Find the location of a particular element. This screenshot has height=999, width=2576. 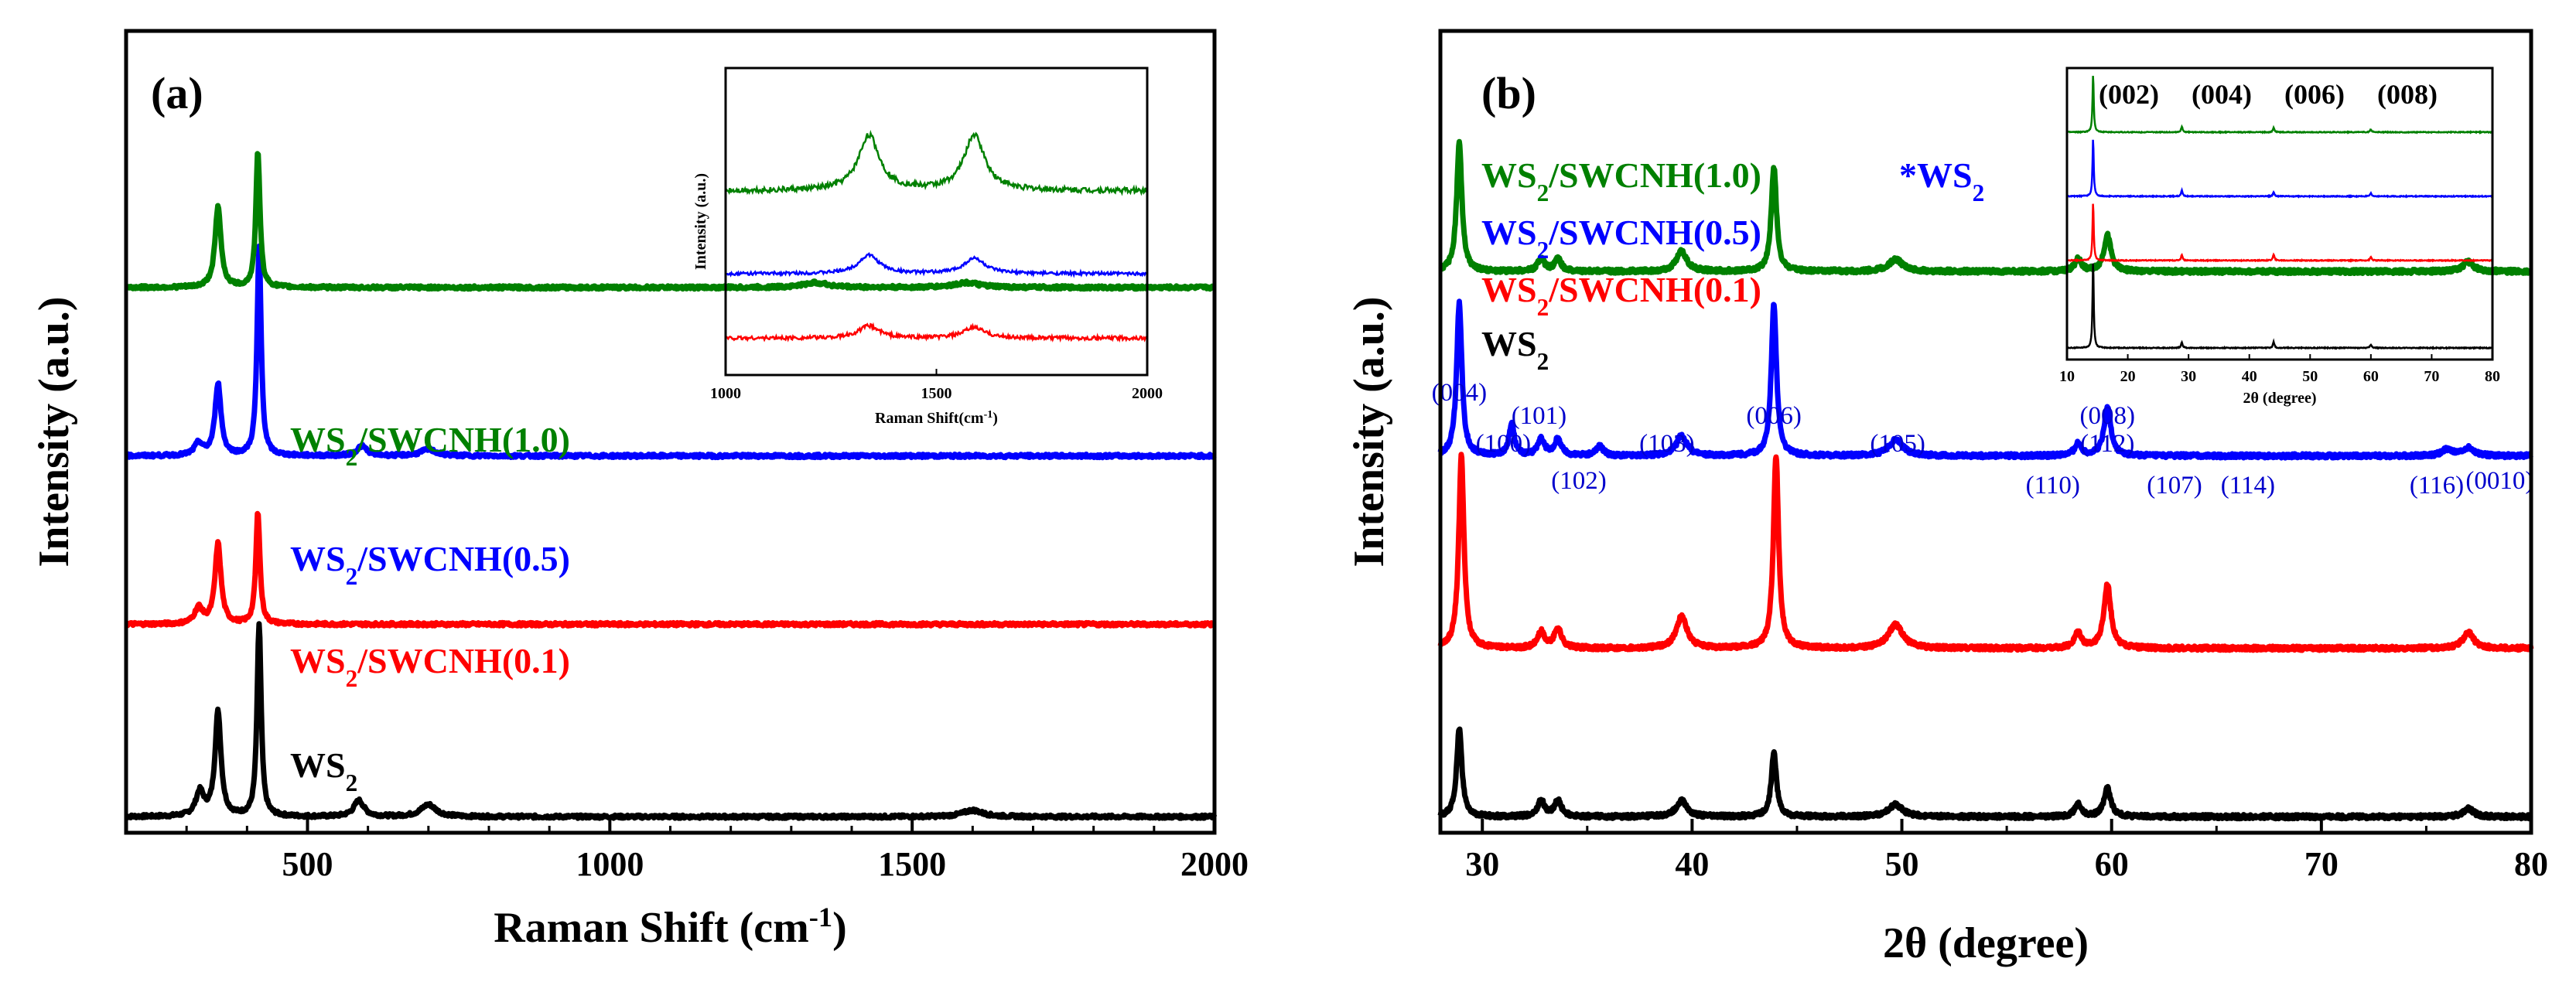

xrd-inset-tick-label-1: 20 is located at coordinates (2128, 376).